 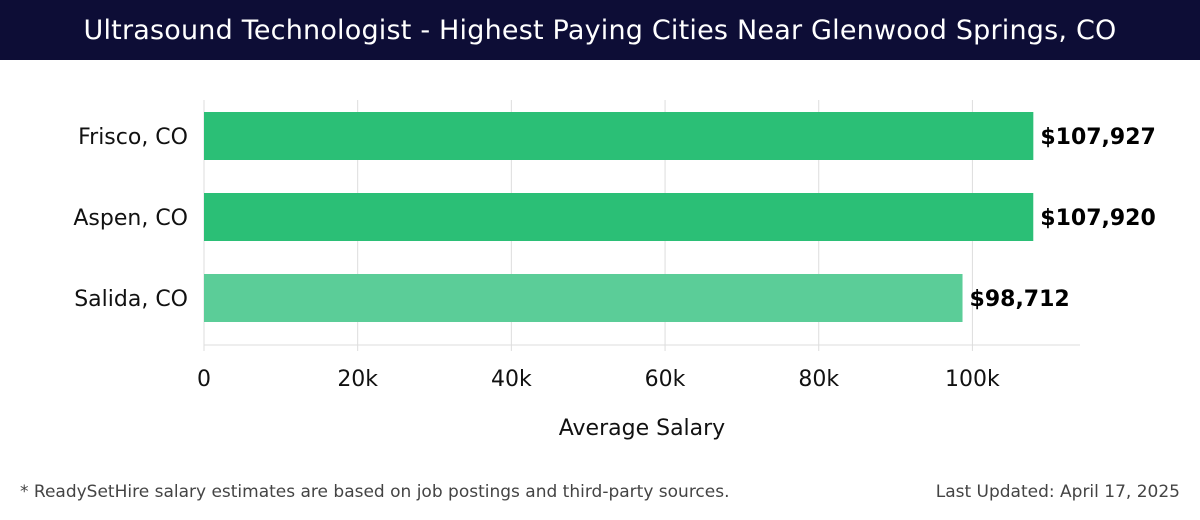 I want to click on x-tick-label: 20k, so click(x=357, y=379).